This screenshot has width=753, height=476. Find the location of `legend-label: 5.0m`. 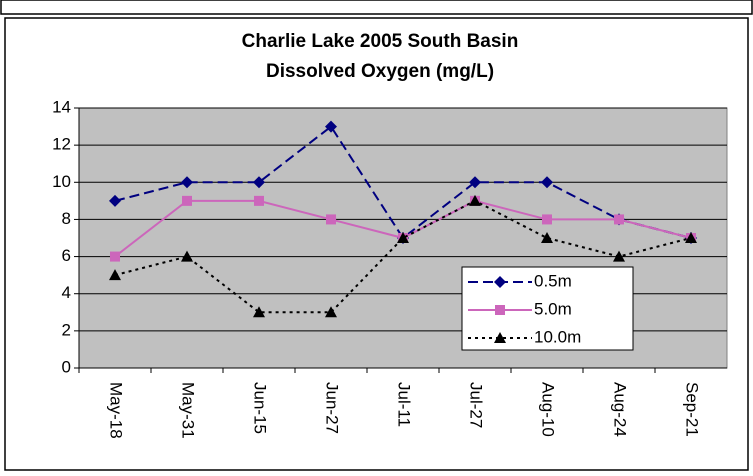

legend-label: 5.0m is located at coordinates (553, 308).